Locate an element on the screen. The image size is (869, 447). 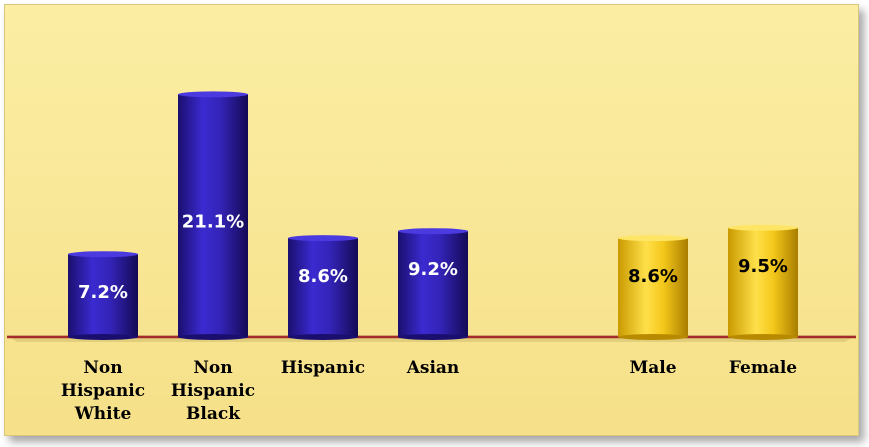
category-label: Non Hispanic White is located at coordinates (103, 391).